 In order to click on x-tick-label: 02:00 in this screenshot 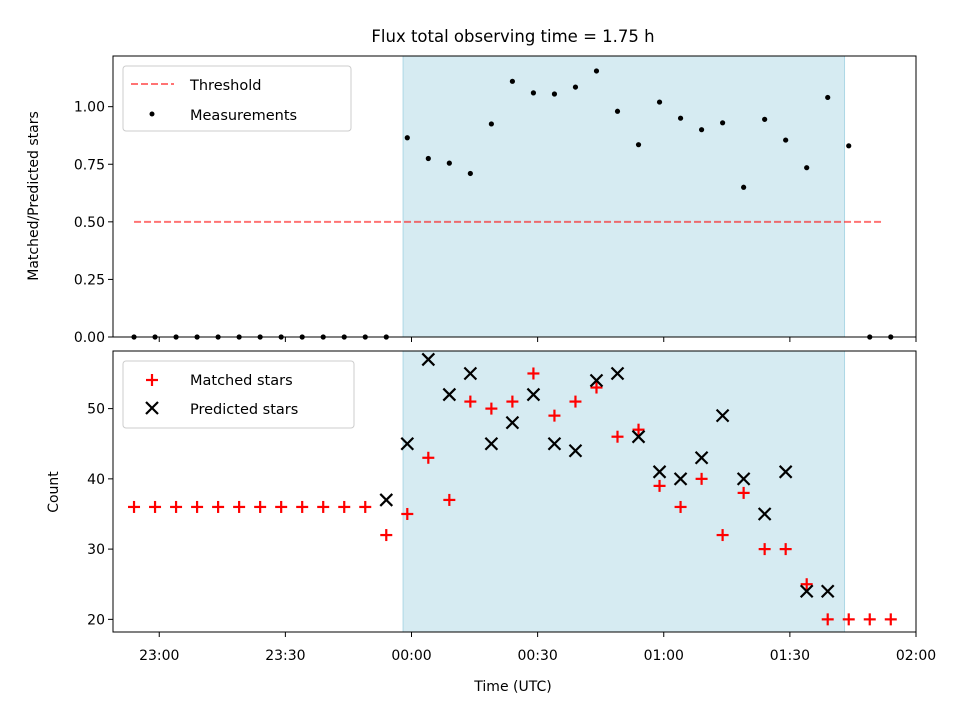, I will do `click(916, 656)`.